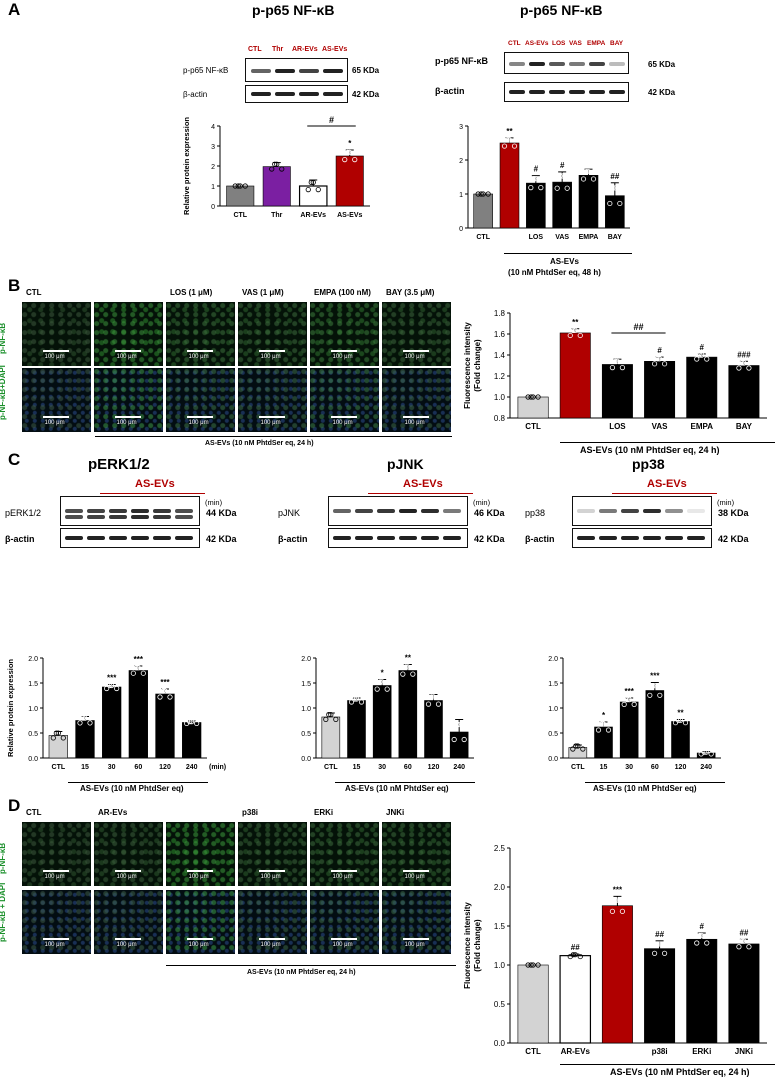 Image resolution: width=783 pixels, height=1081 pixels. What do you see at coordinates (213, 167) in the screenshot?
I see `y-tick-label: 2` at bounding box center [213, 167].